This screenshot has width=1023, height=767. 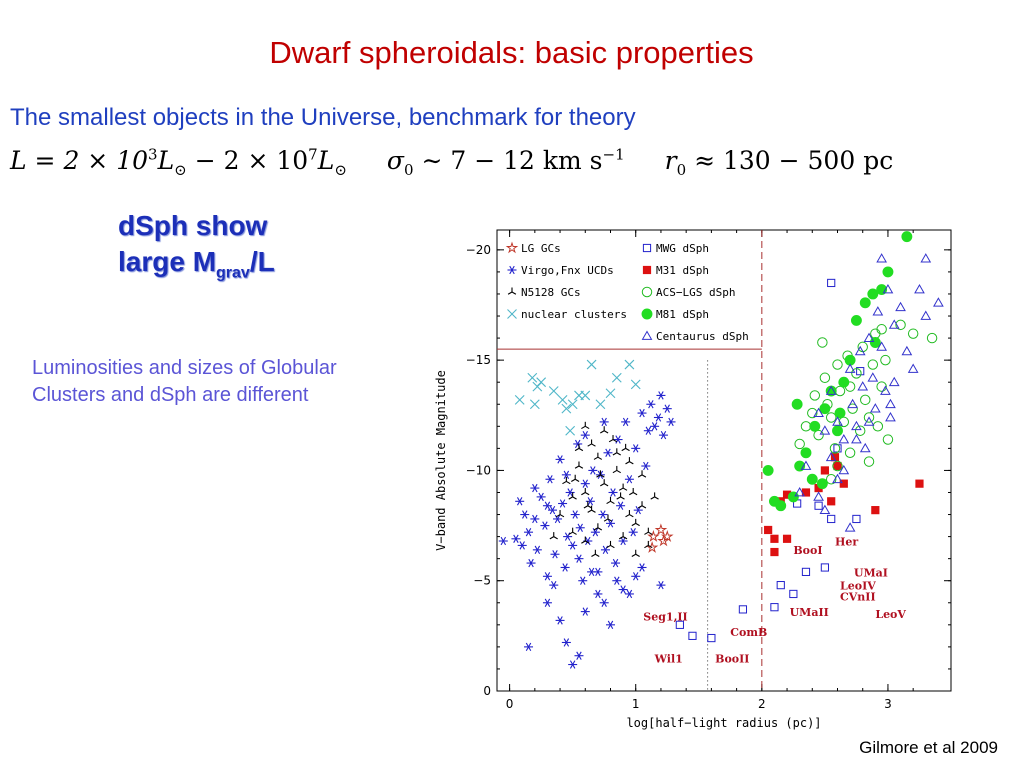 What do you see at coordinates (858, 586) in the screenshot?
I see `annotation-label: LeoIV` at bounding box center [858, 586].